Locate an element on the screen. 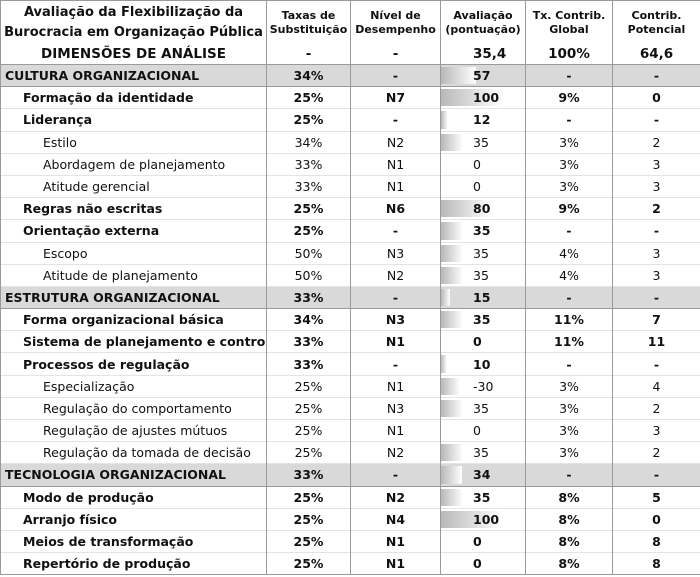  score-value: 80 is located at coordinates (482, 209).